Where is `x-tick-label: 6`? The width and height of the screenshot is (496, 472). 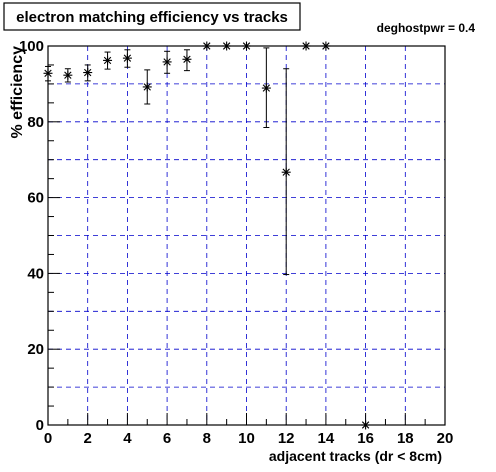
x-tick-label: 6 is located at coordinates (167, 438).